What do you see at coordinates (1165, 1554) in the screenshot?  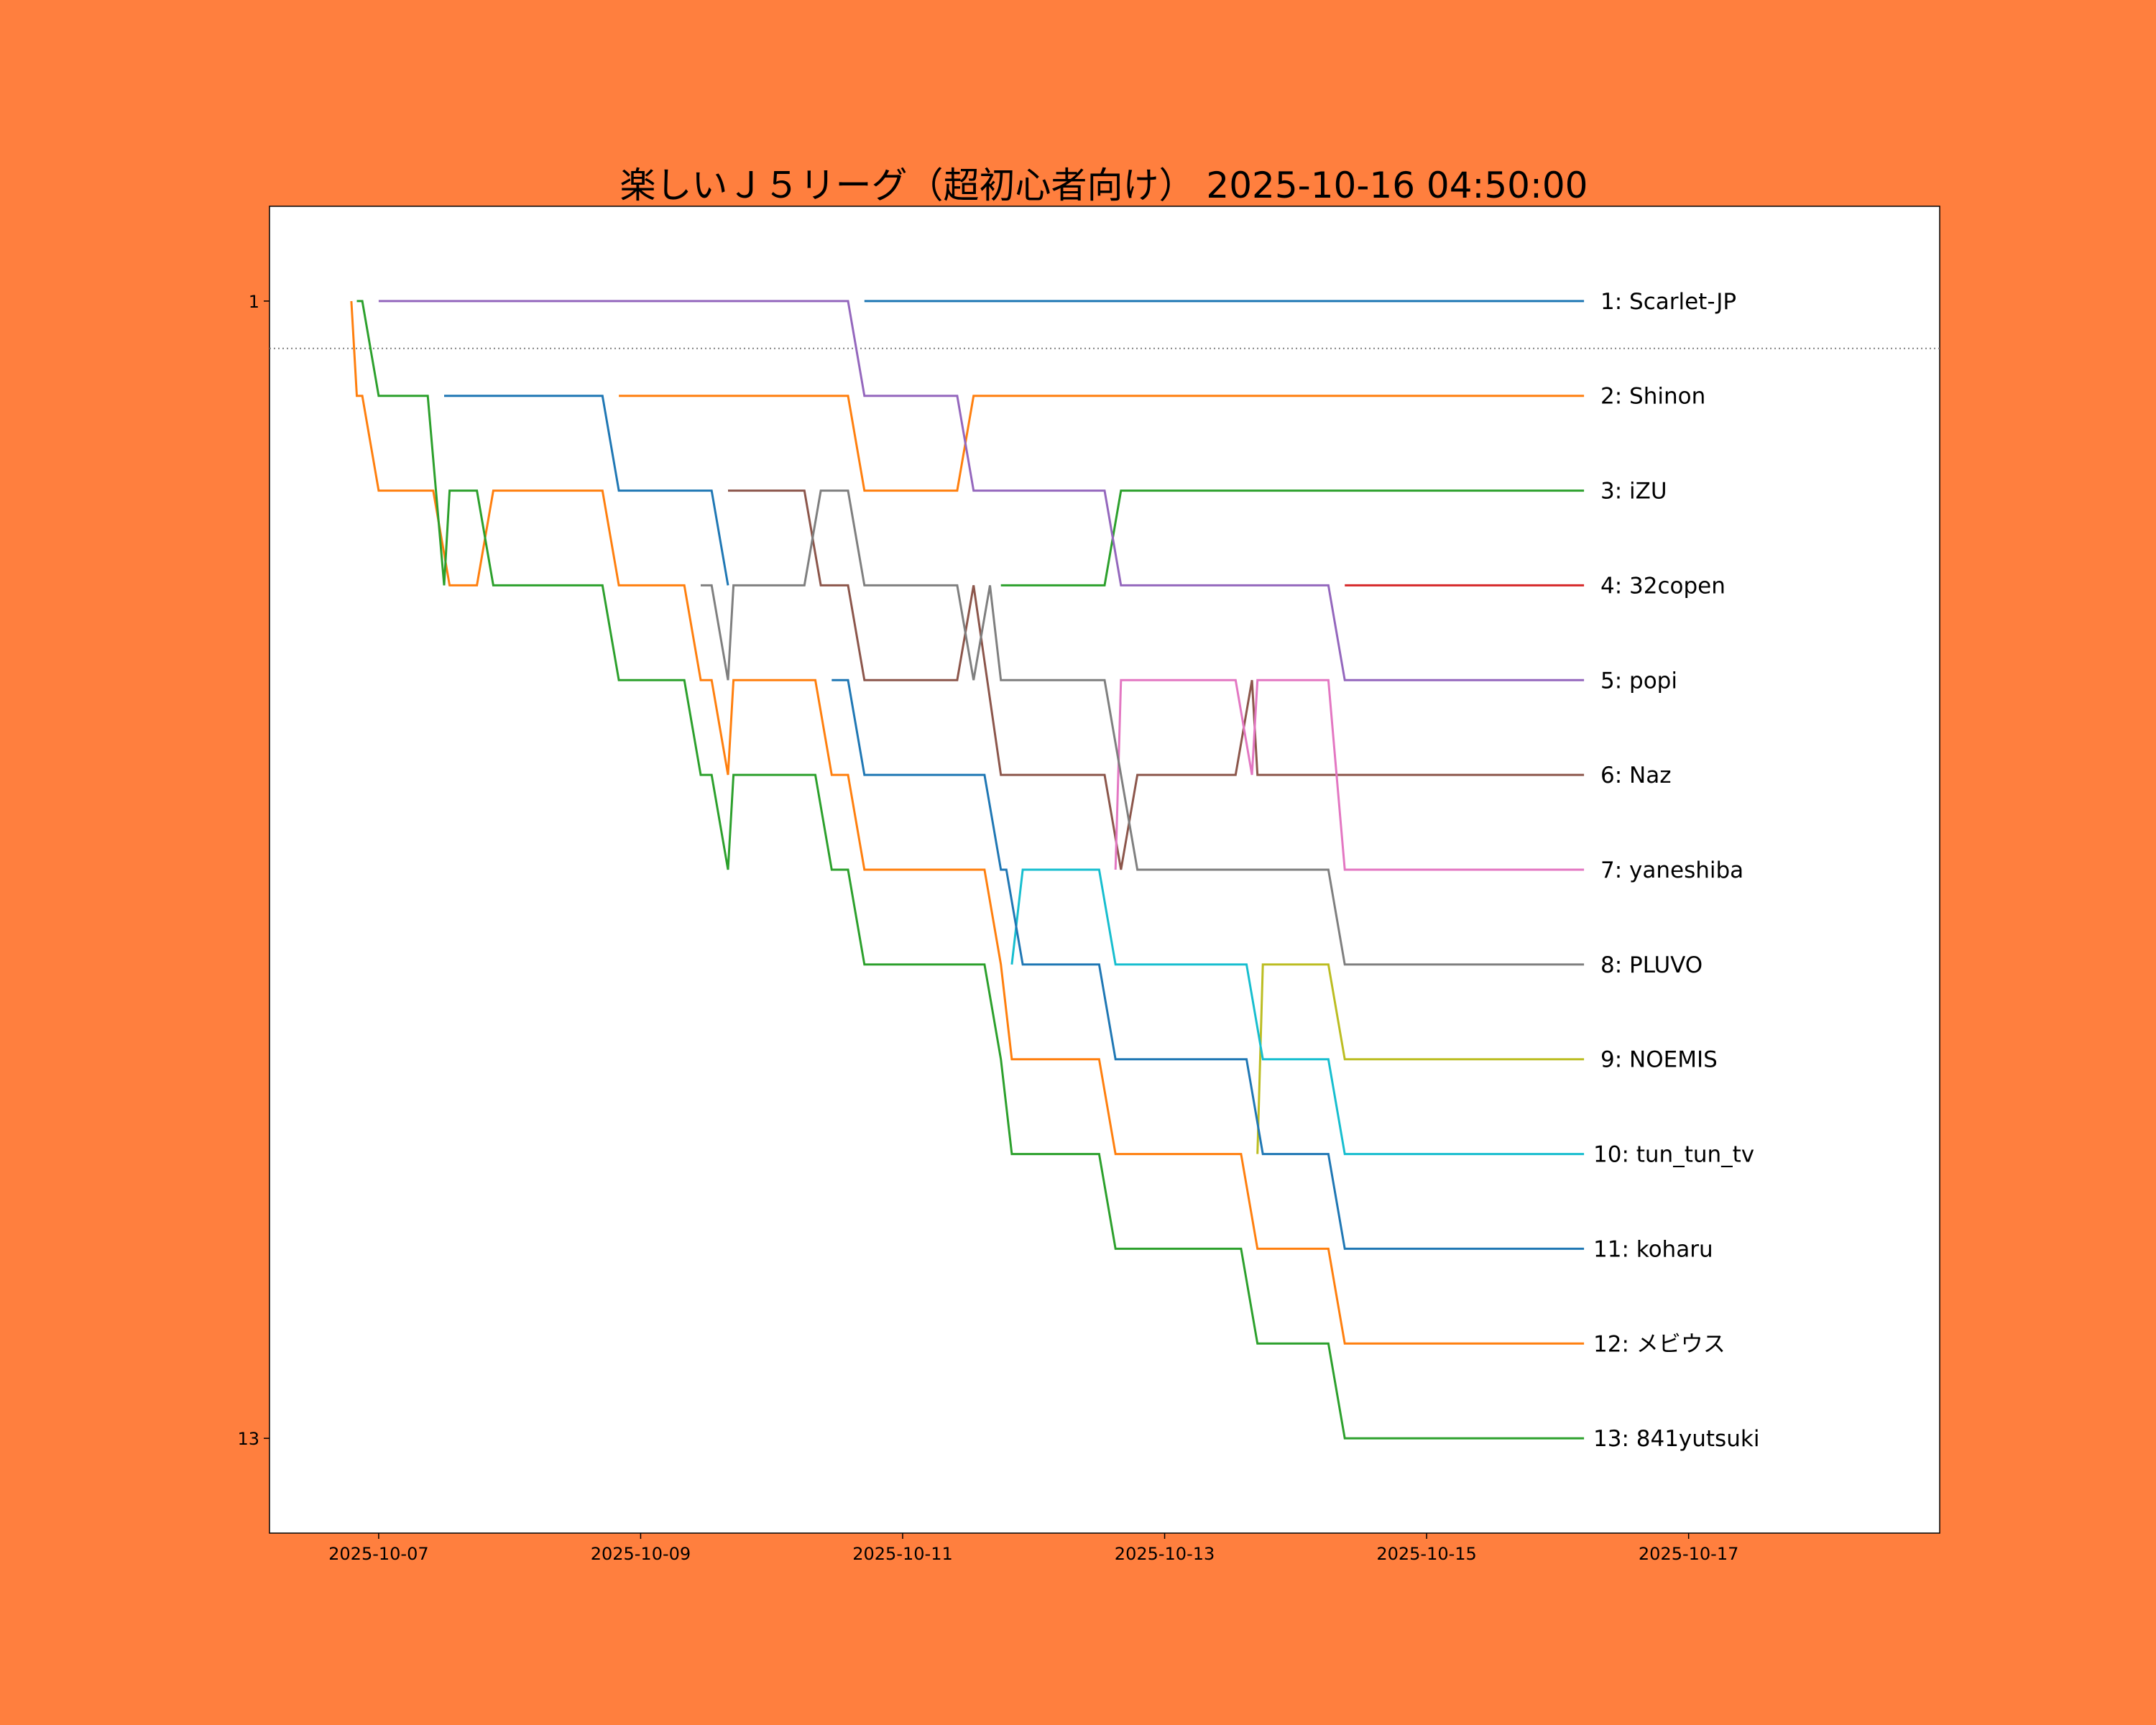 I see `x-tick-label: 2025-10-13` at bounding box center [1165, 1554].